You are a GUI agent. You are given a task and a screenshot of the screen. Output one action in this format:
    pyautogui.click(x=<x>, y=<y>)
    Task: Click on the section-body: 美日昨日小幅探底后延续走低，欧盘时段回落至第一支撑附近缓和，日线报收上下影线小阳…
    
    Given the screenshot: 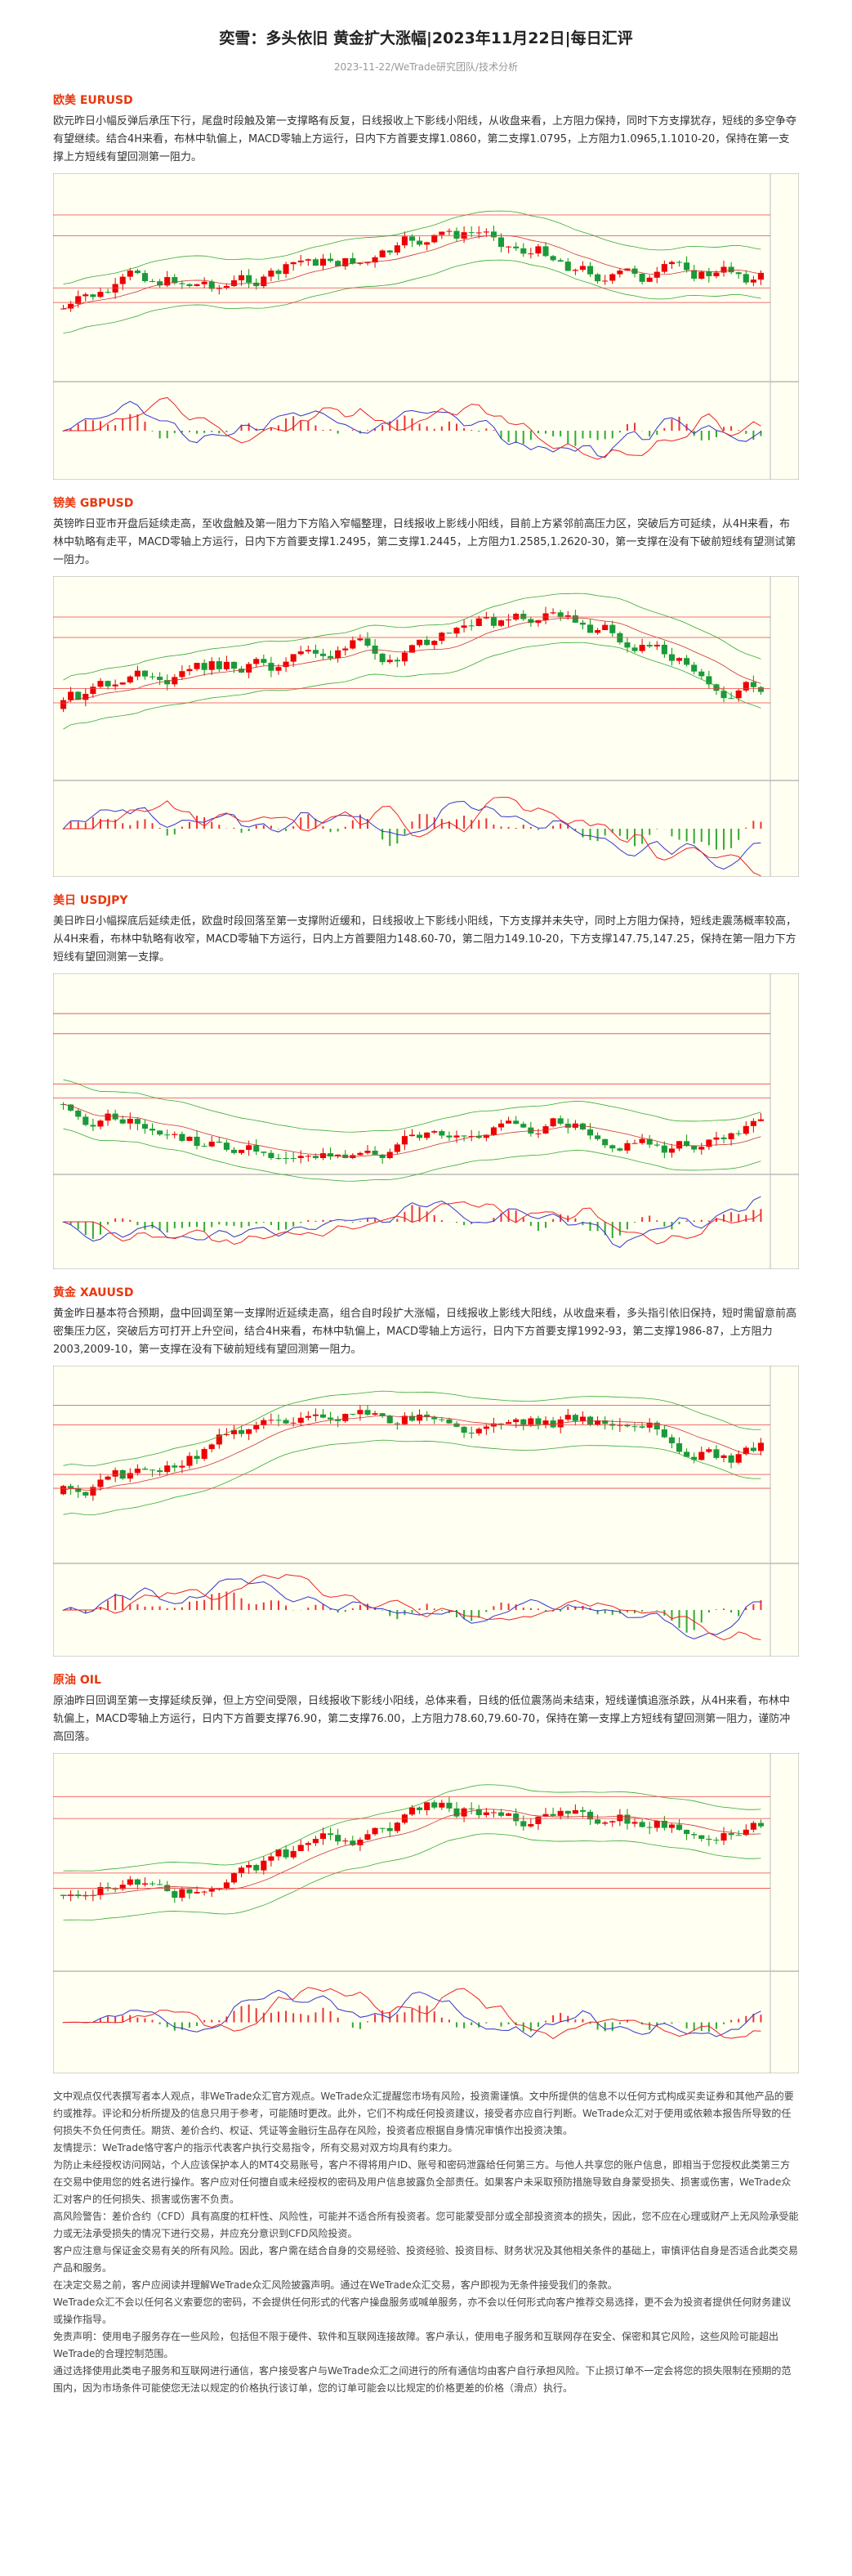 What is the action you would take?
    pyautogui.click(x=425, y=939)
    